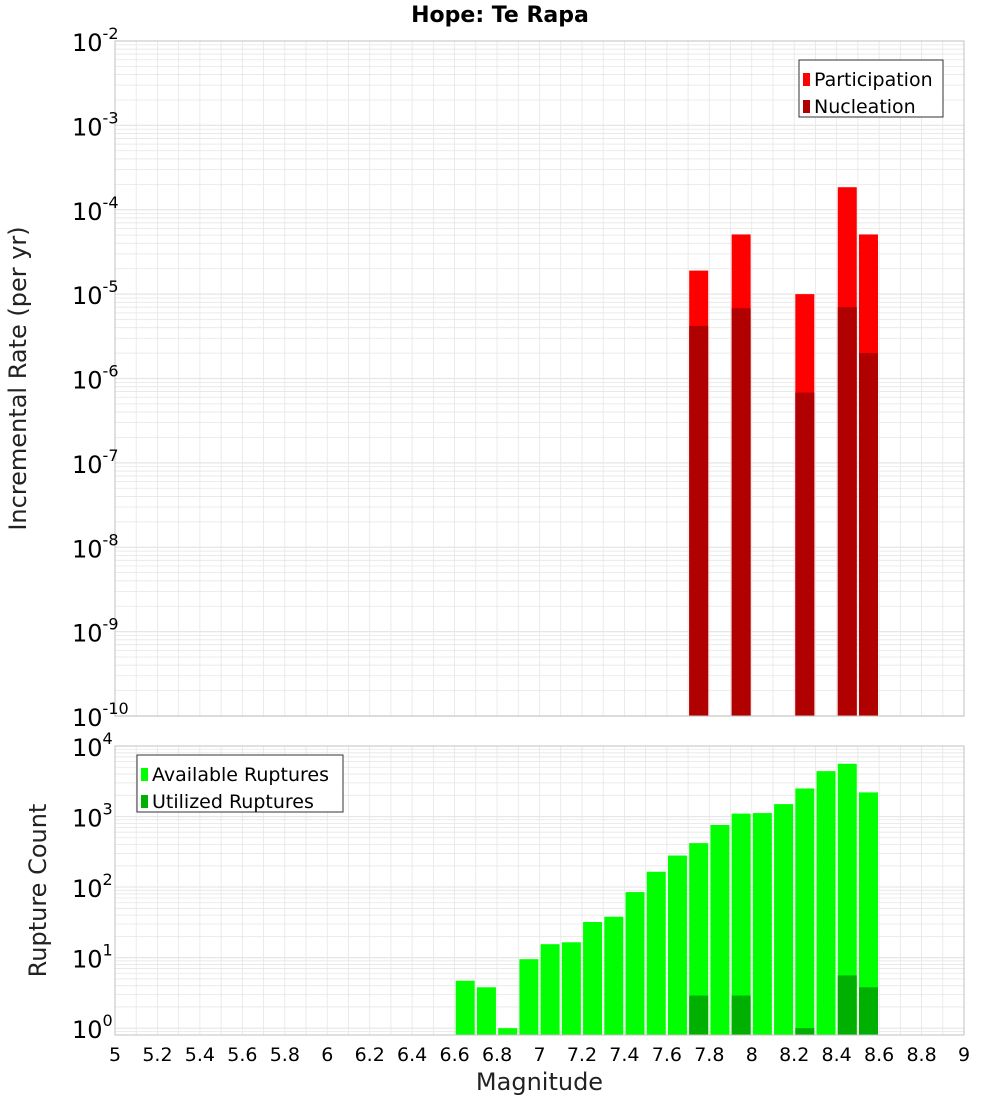  What do you see at coordinates (157, 1055) in the screenshot?
I see `x-tick-label: 5.2` at bounding box center [157, 1055].